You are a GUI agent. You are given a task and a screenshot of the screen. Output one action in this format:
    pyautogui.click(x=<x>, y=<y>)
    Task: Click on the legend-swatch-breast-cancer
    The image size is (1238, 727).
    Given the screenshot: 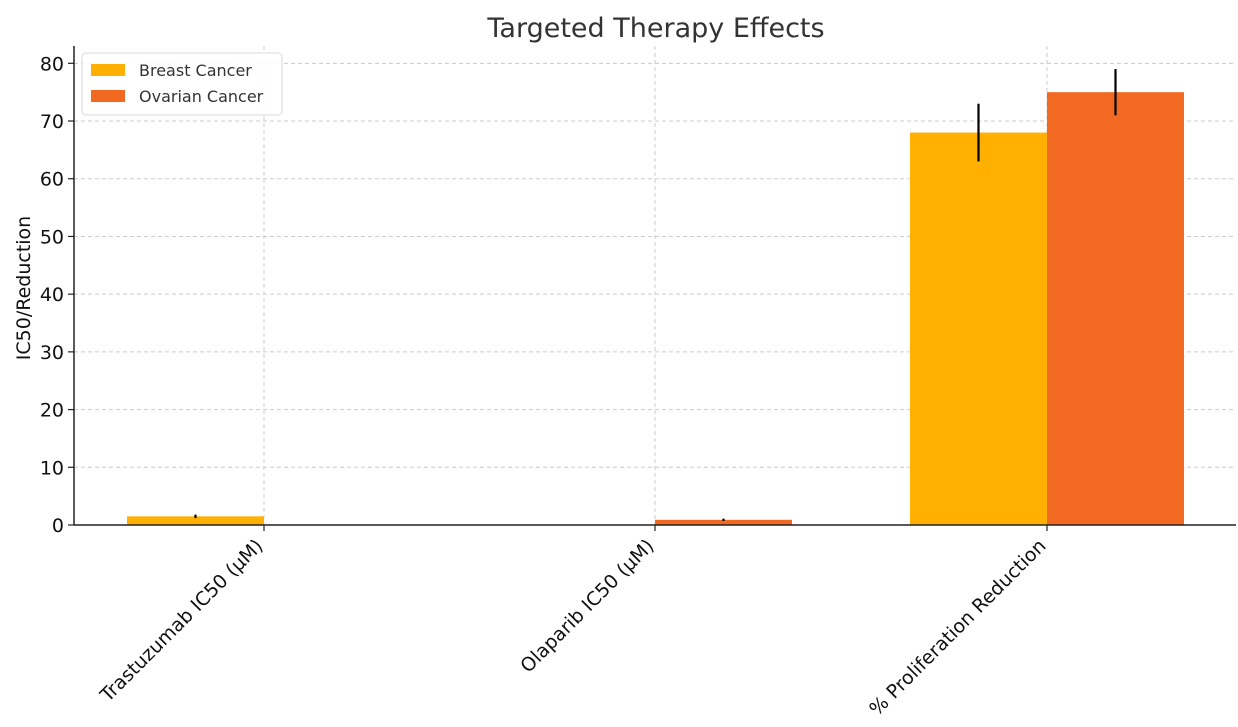 What is the action you would take?
    pyautogui.click(x=108, y=70)
    